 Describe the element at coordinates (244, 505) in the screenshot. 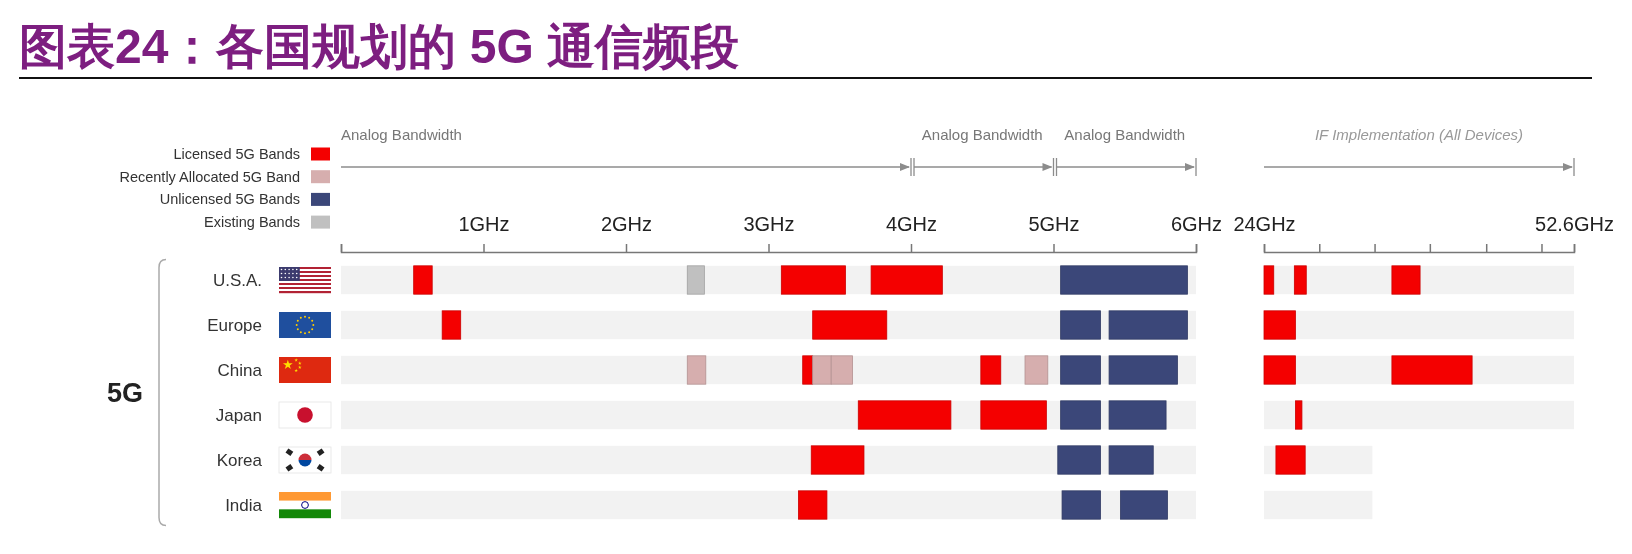

I see `y-tick-label: India` at that location.